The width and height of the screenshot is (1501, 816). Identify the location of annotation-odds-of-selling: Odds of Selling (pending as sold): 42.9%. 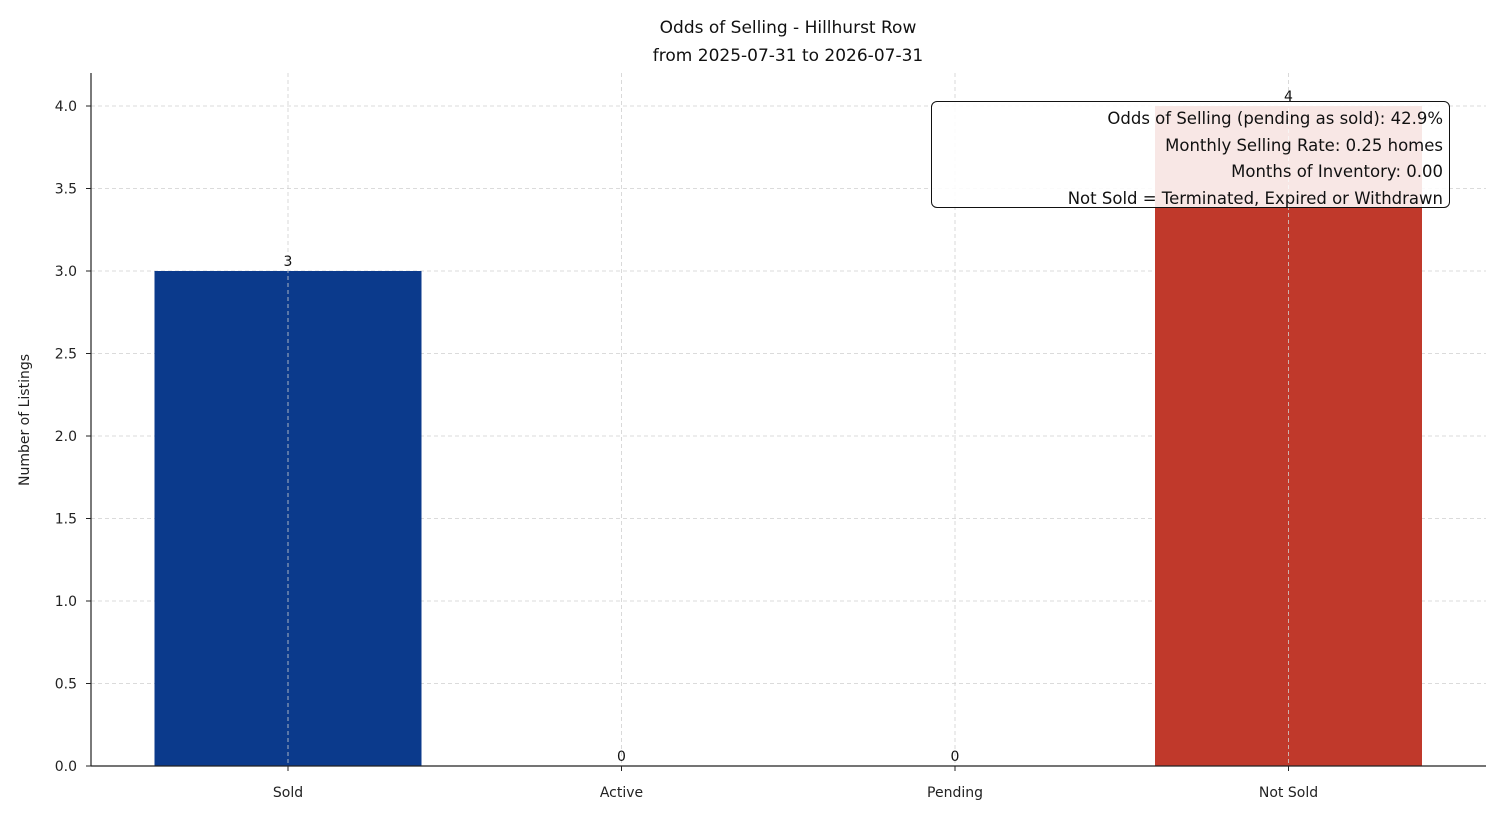
(1275, 118).